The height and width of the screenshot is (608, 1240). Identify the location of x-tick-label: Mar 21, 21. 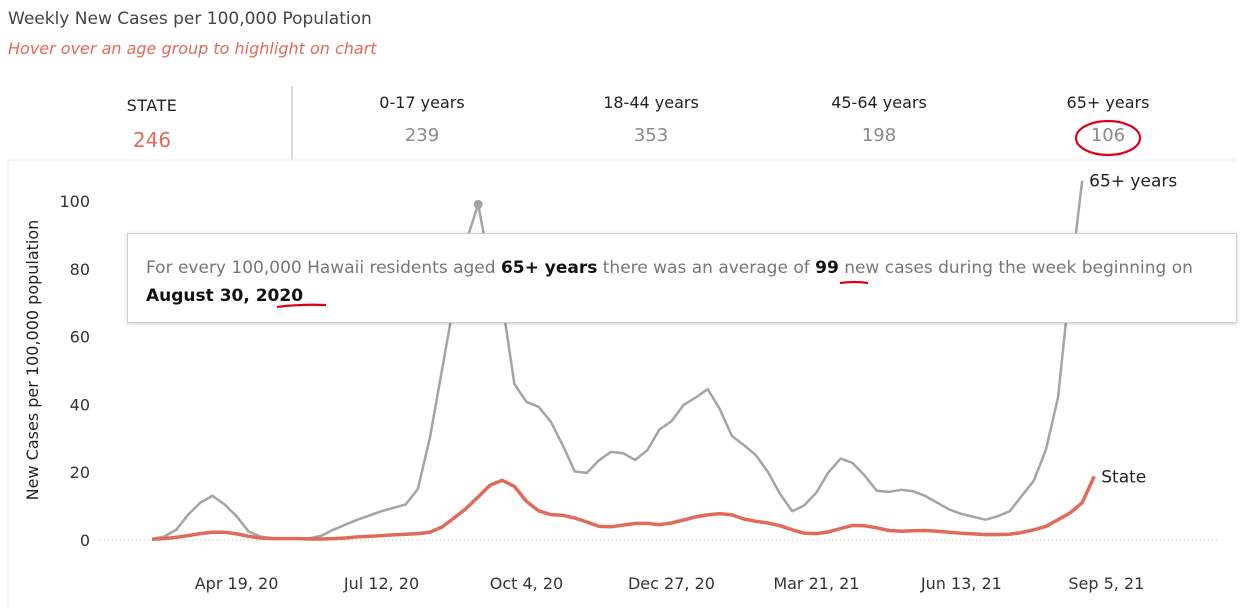
(816, 583).